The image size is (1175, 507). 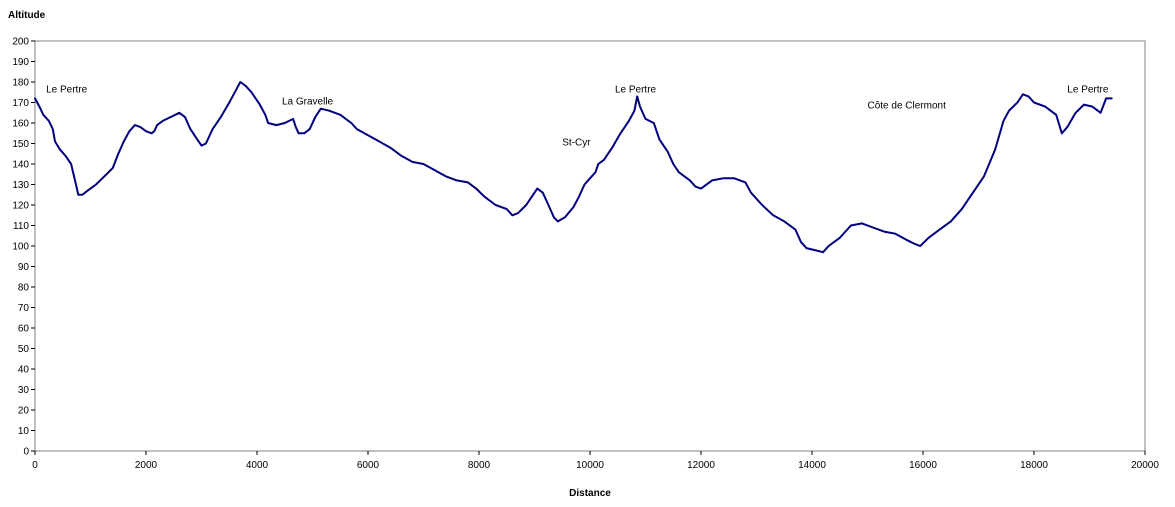 What do you see at coordinates (24, 431) in the screenshot?
I see `y-tick-label: 10` at bounding box center [24, 431].